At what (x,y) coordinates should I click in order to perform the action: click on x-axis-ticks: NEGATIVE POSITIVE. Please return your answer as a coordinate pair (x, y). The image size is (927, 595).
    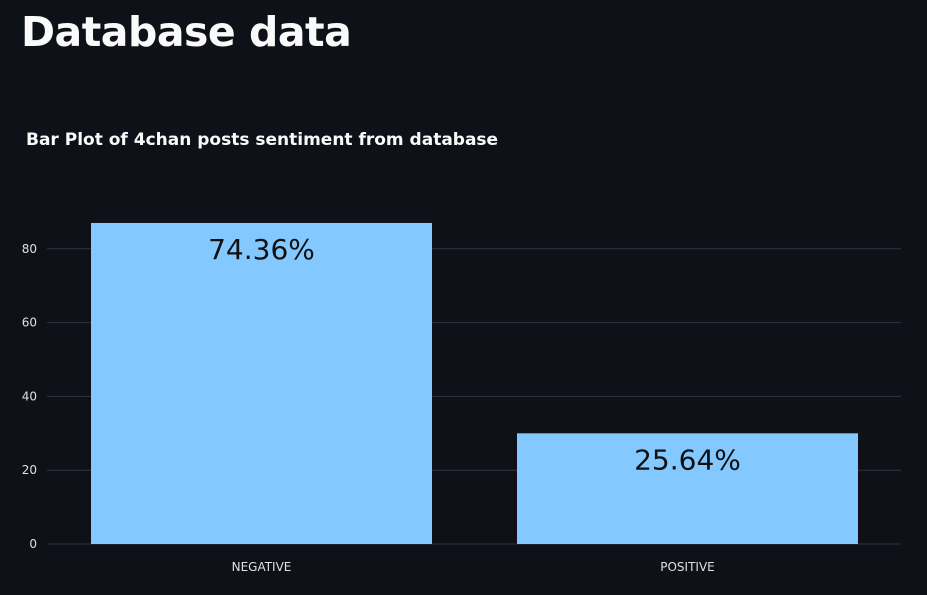
    Looking at the image, I should click on (473, 567).